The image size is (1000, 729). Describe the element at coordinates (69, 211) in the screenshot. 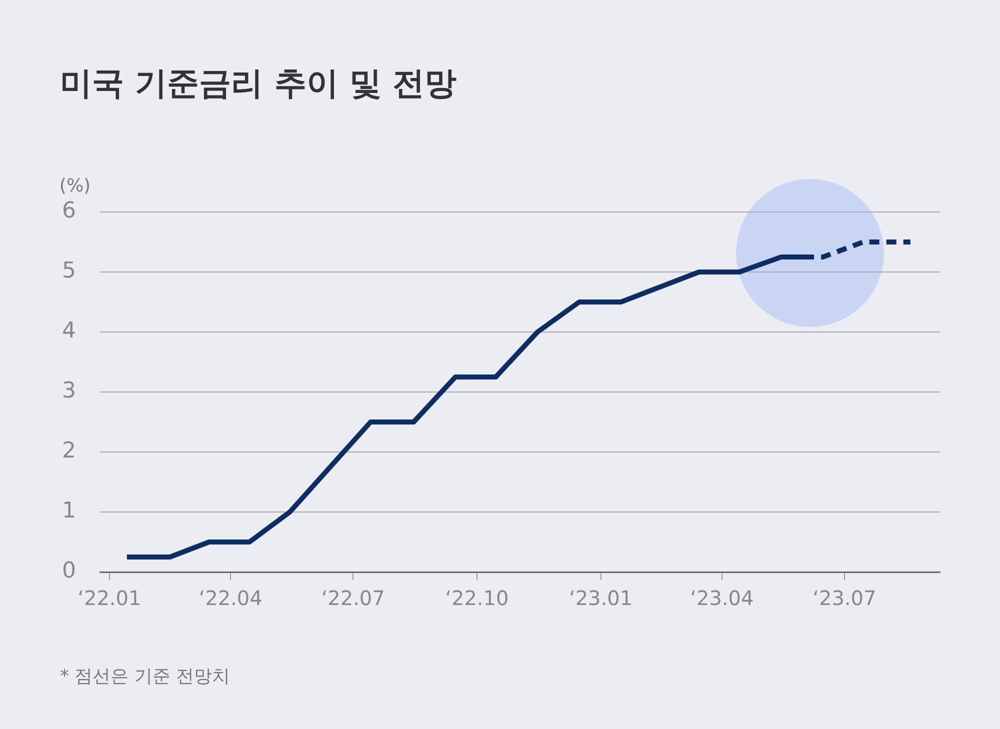

I see `y-tick-label: 6` at that location.